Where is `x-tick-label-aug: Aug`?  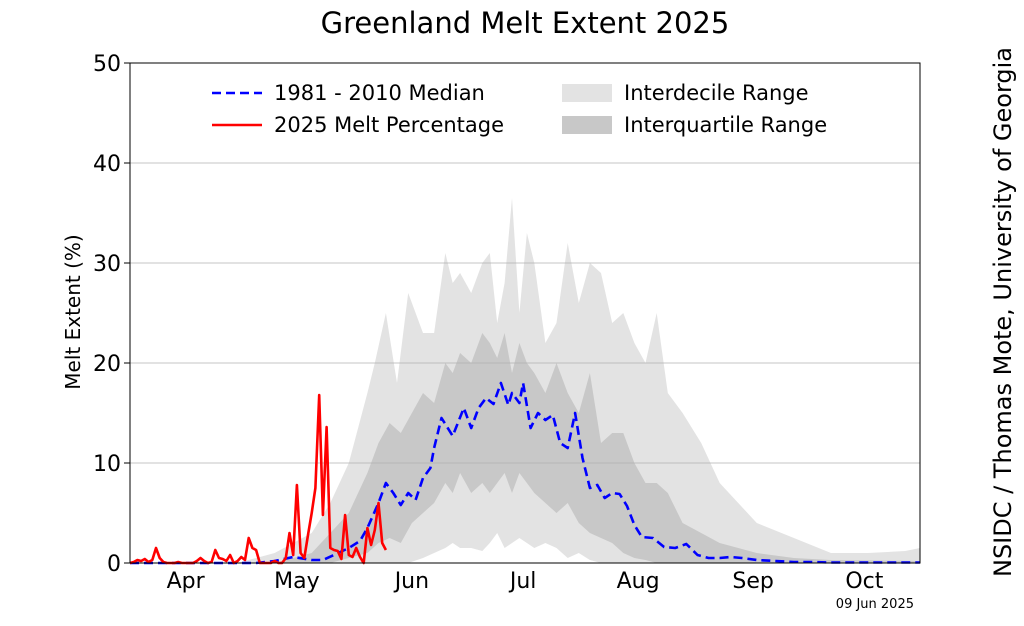
x-tick-label-aug: Aug is located at coordinates (638, 581).